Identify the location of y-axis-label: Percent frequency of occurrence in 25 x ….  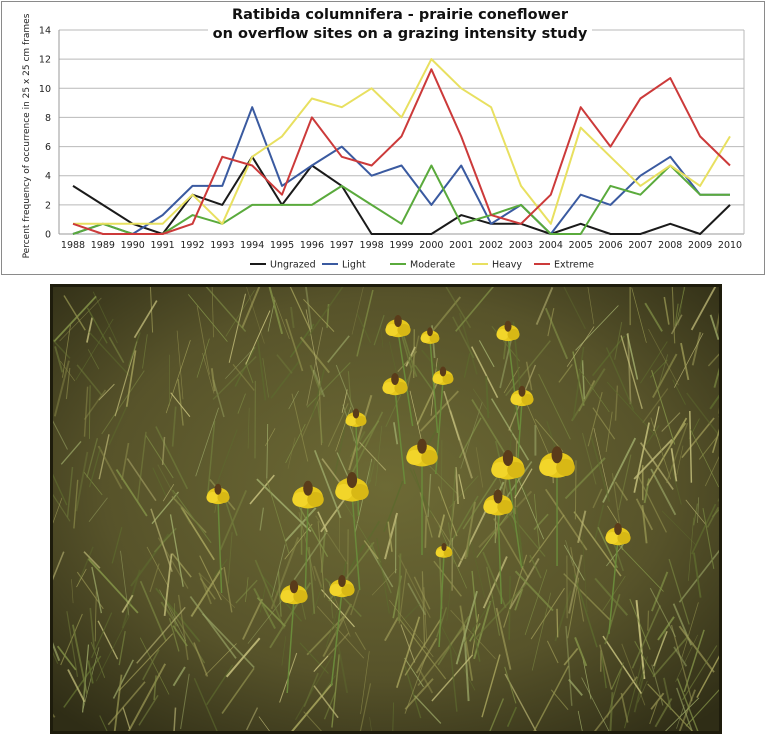
(27, 135).